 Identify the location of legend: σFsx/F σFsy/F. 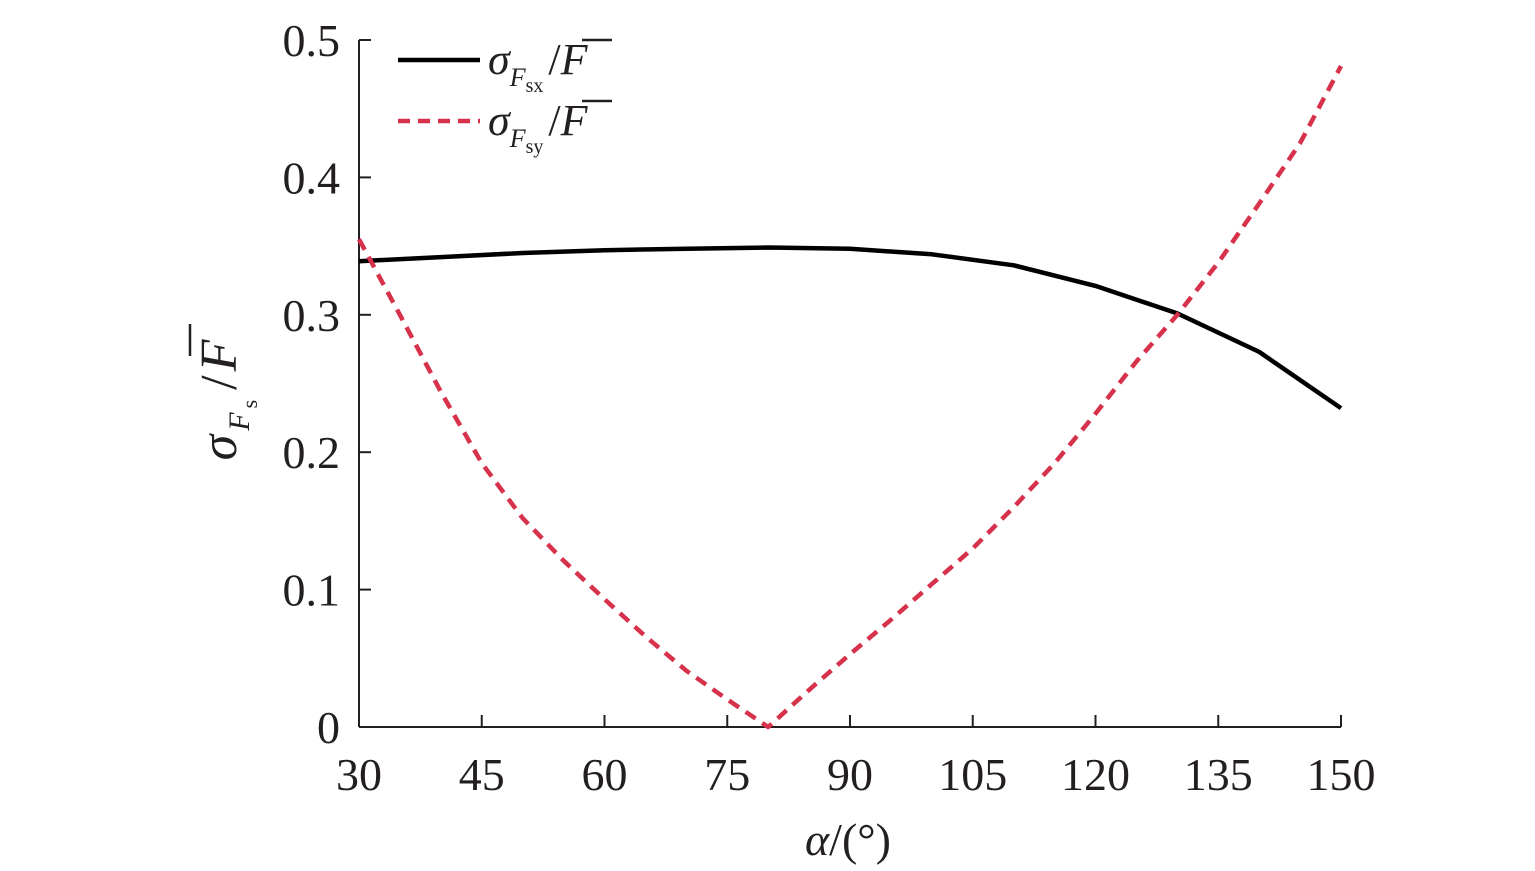
(505, 96).